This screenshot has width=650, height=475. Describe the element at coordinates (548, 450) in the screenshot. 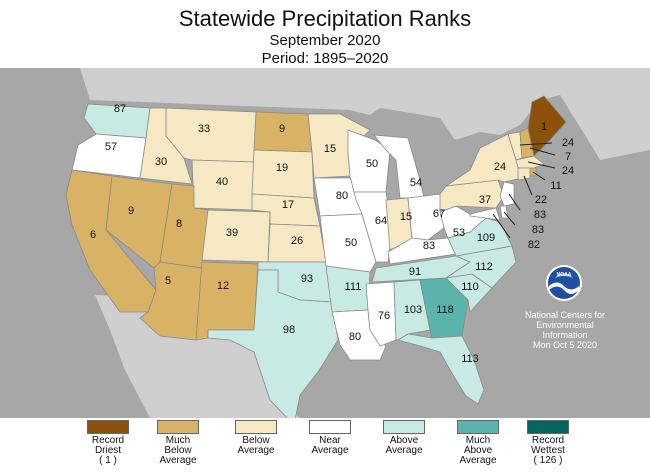

I see `legend-label: Record Wettest ( 126 )` at that location.